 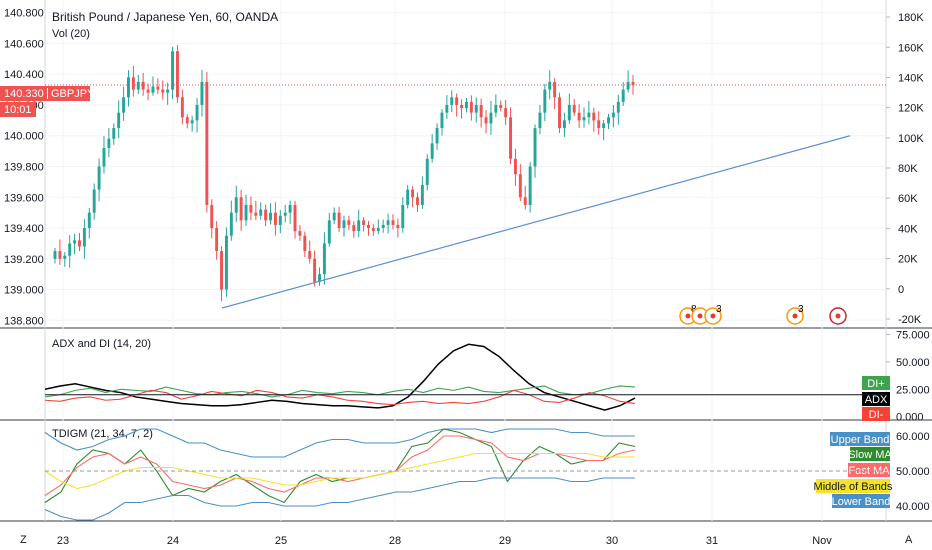 What do you see at coordinates (913, 472) in the screenshot?
I see `tdigm-tick-label: 50.000` at bounding box center [913, 472].